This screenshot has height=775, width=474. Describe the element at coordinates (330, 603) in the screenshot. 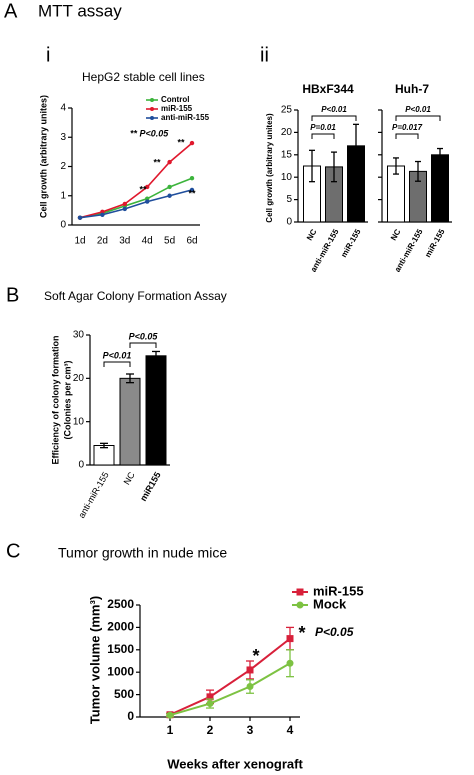

I see `legend-label: Mock` at that location.